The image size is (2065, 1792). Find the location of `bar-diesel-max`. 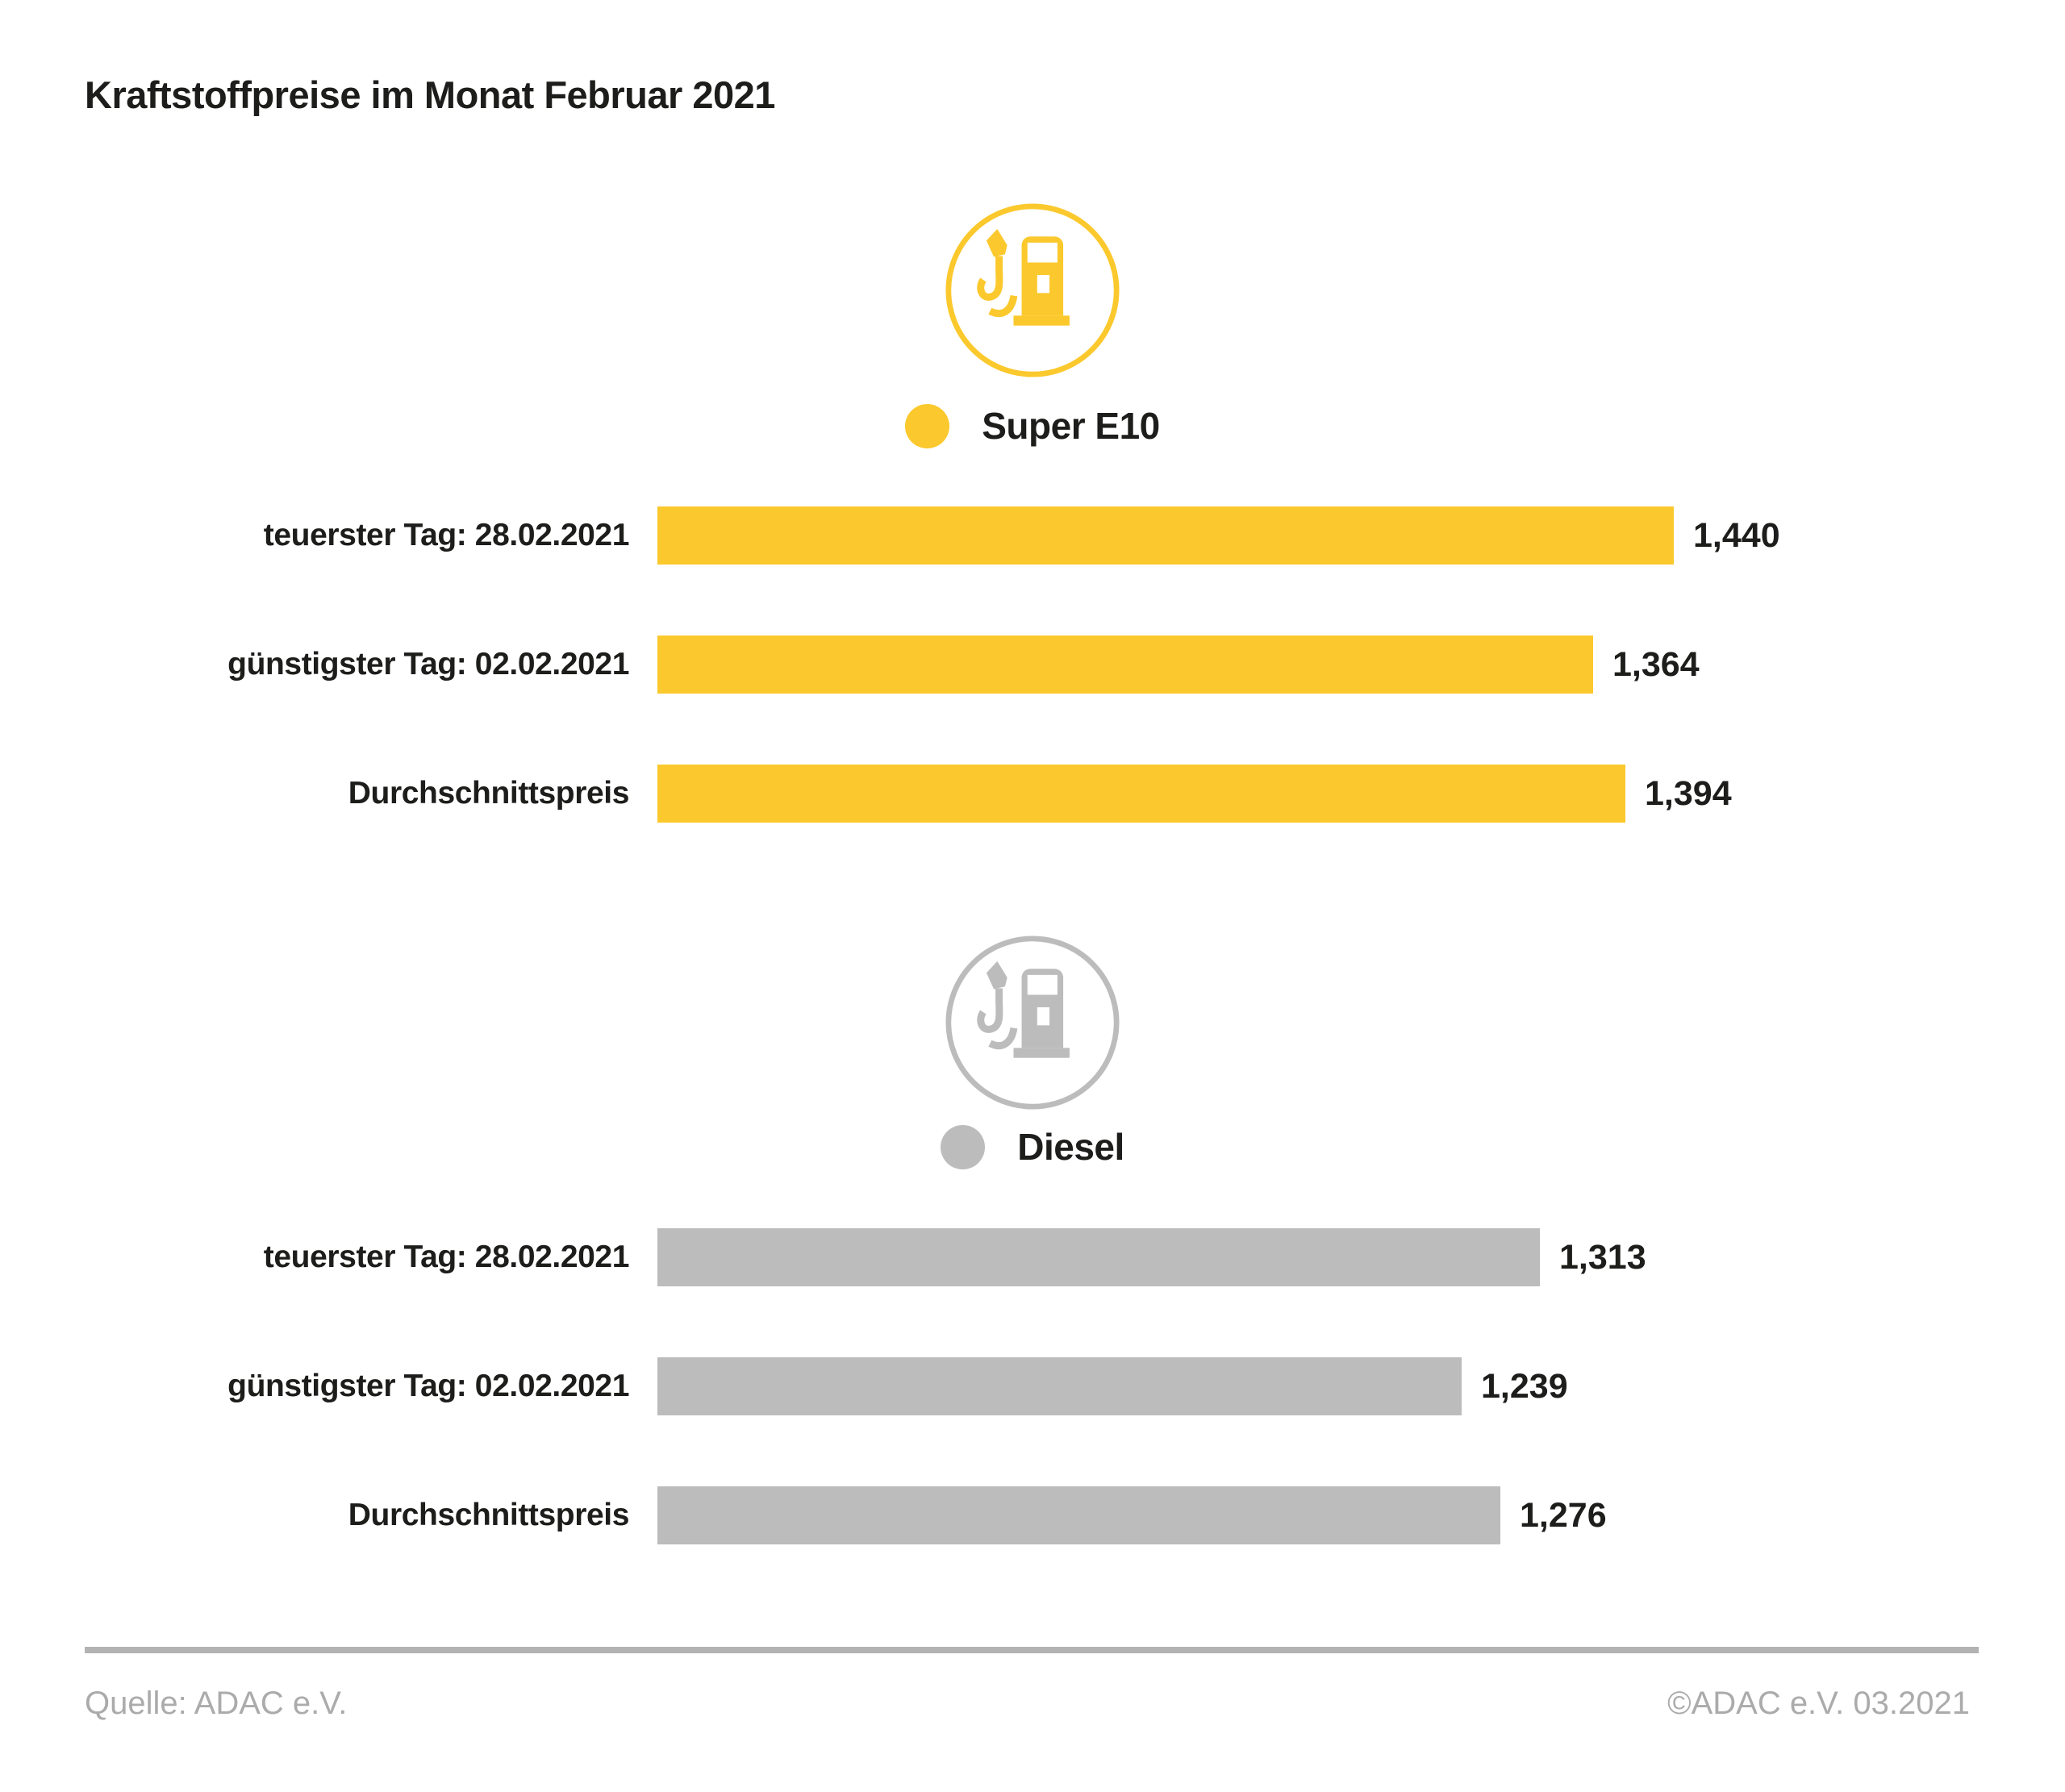

bar-diesel-max is located at coordinates (1099, 1257).